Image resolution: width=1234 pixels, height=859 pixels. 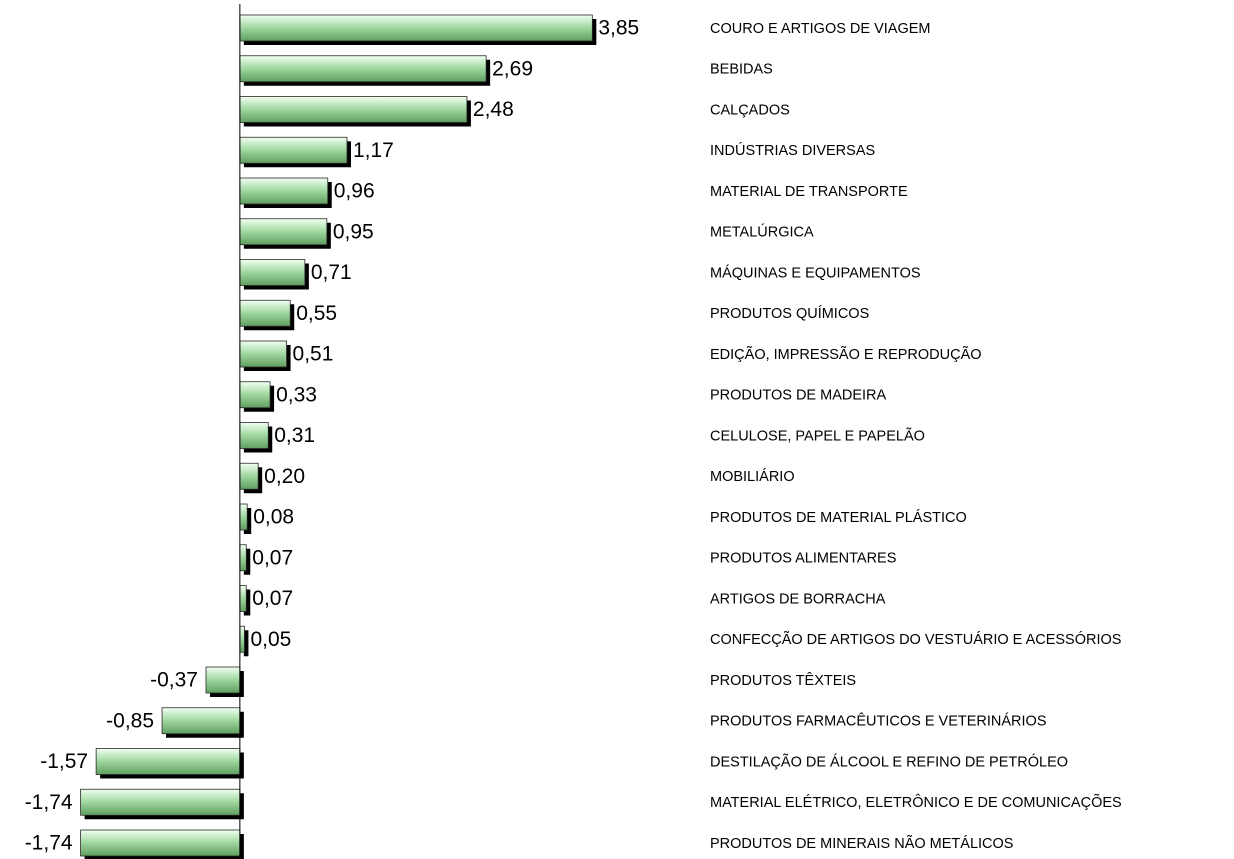 I want to click on value-label: -0,85, so click(x=130, y=720).